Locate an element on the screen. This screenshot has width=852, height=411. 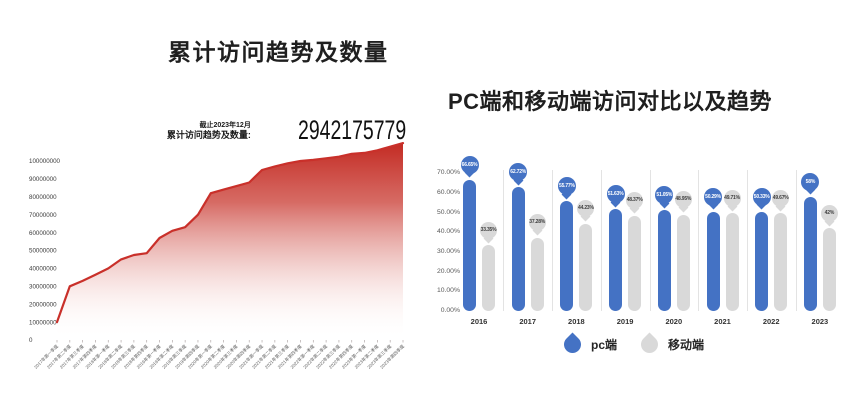
annotation-labels: 截止2023年12月 累计访问趋势及数量: is located at coordinates (209, 132).